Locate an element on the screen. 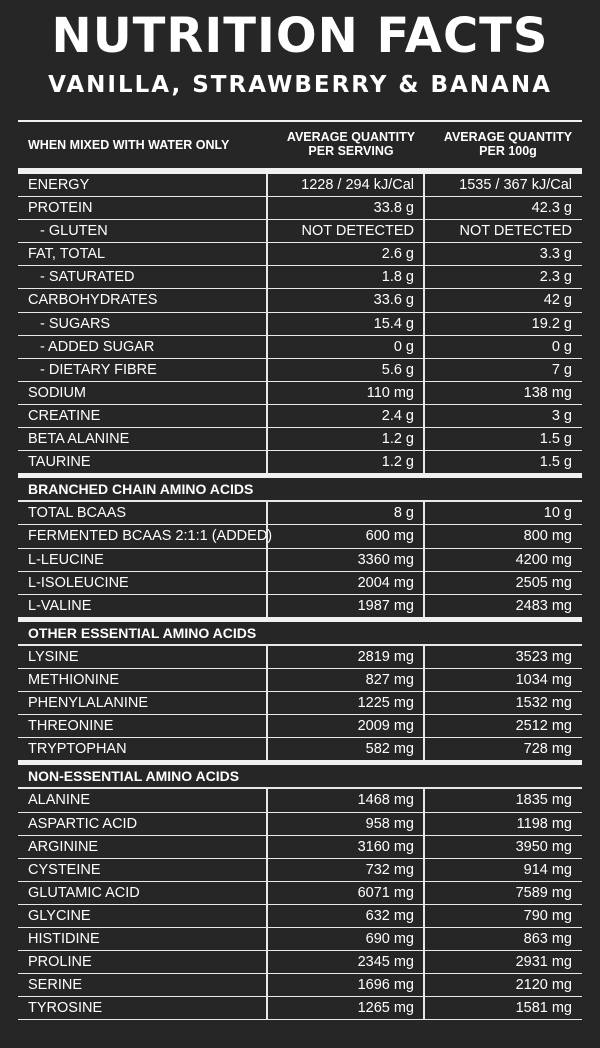 This screenshot has height=1048, width=600. per-serving-value: 827 mg is located at coordinates (389, 679).